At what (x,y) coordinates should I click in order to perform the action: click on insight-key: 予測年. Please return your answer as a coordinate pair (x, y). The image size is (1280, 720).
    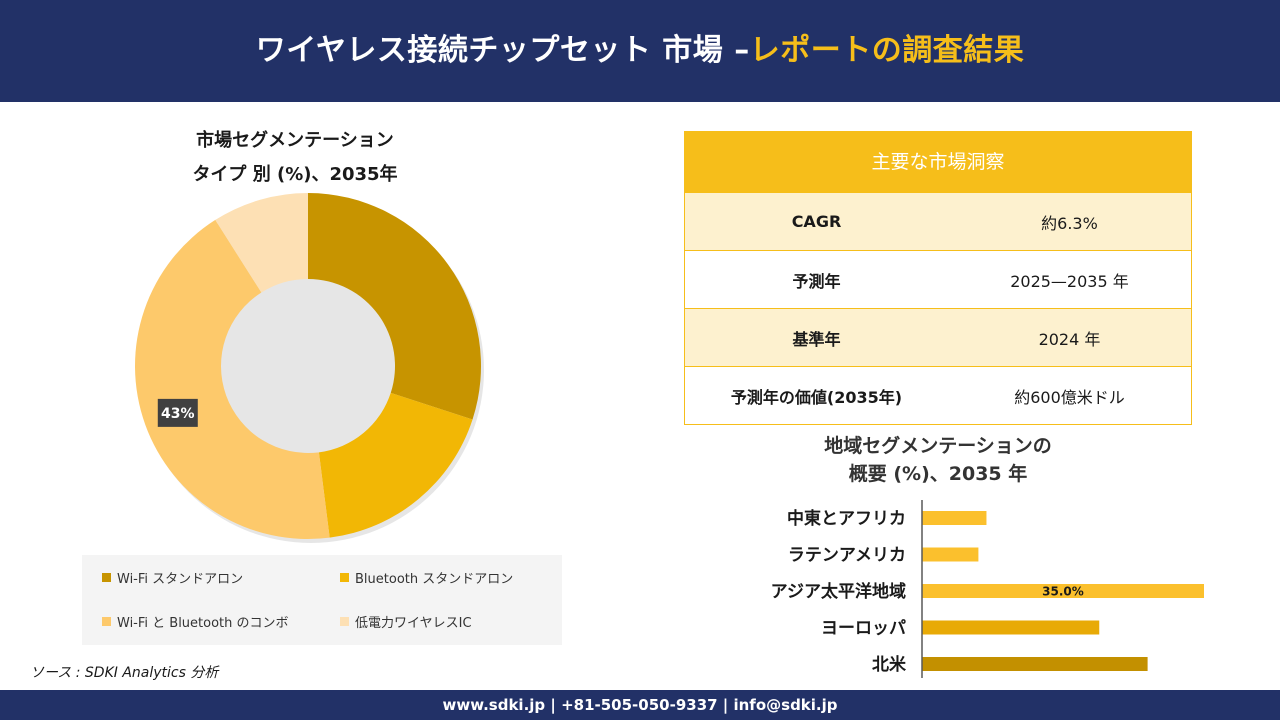
    Looking at the image, I should click on (816, 281).